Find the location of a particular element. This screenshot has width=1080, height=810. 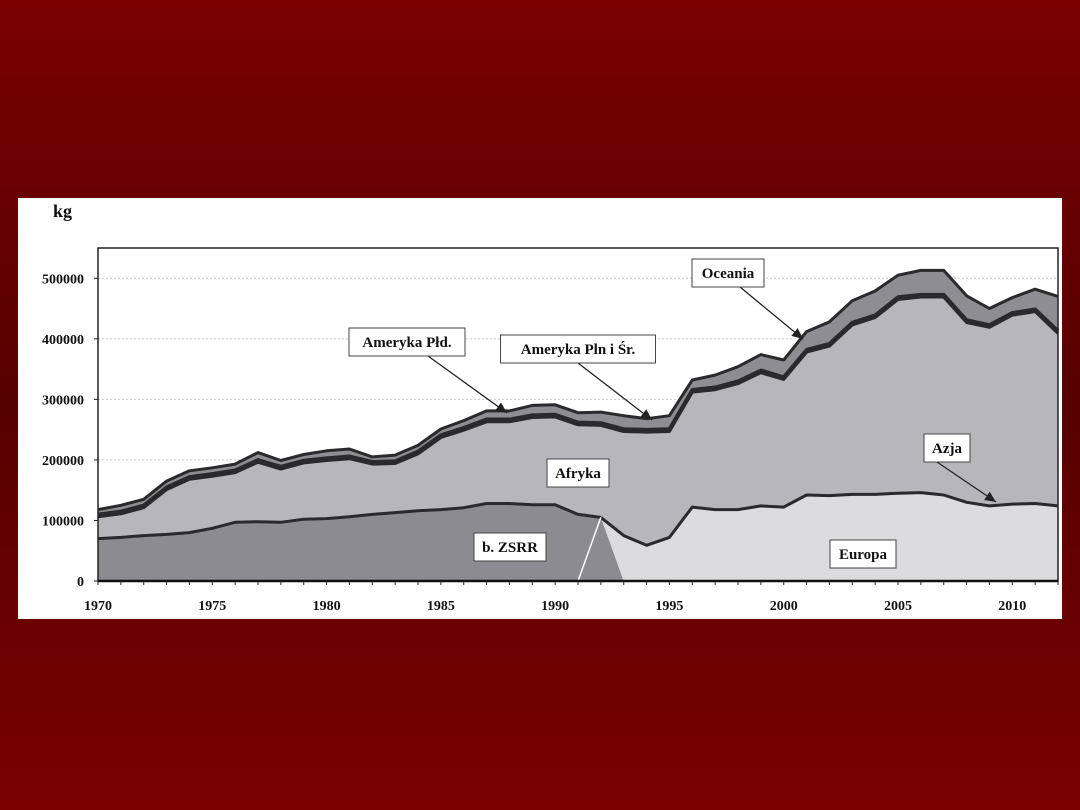

x-tick-label: 1995 is located at coordinates (669, 606).